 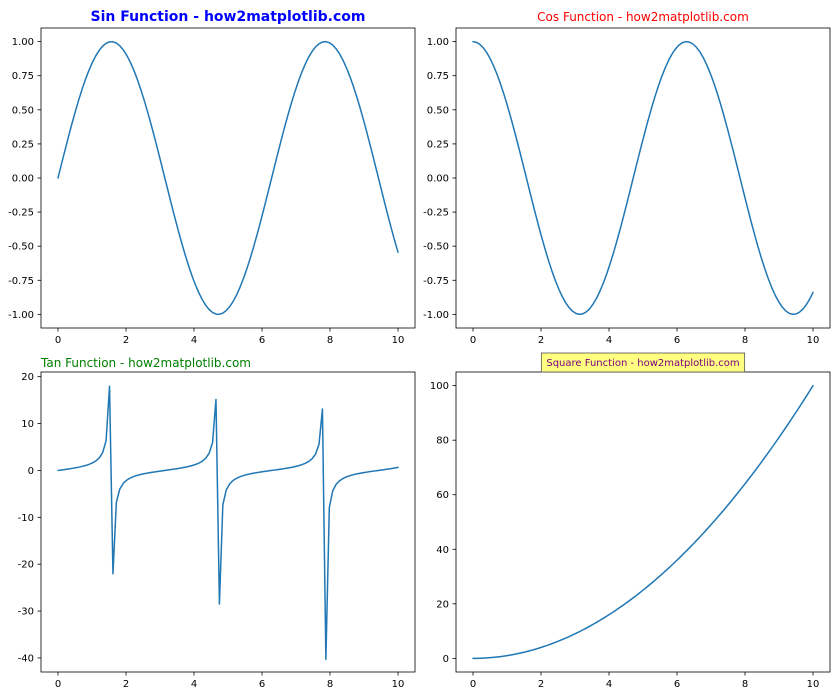 What do you see at coordinates (26, 612) in the screenshot?
I see `y-tick-label: -30` at bounding box center [26, 612].